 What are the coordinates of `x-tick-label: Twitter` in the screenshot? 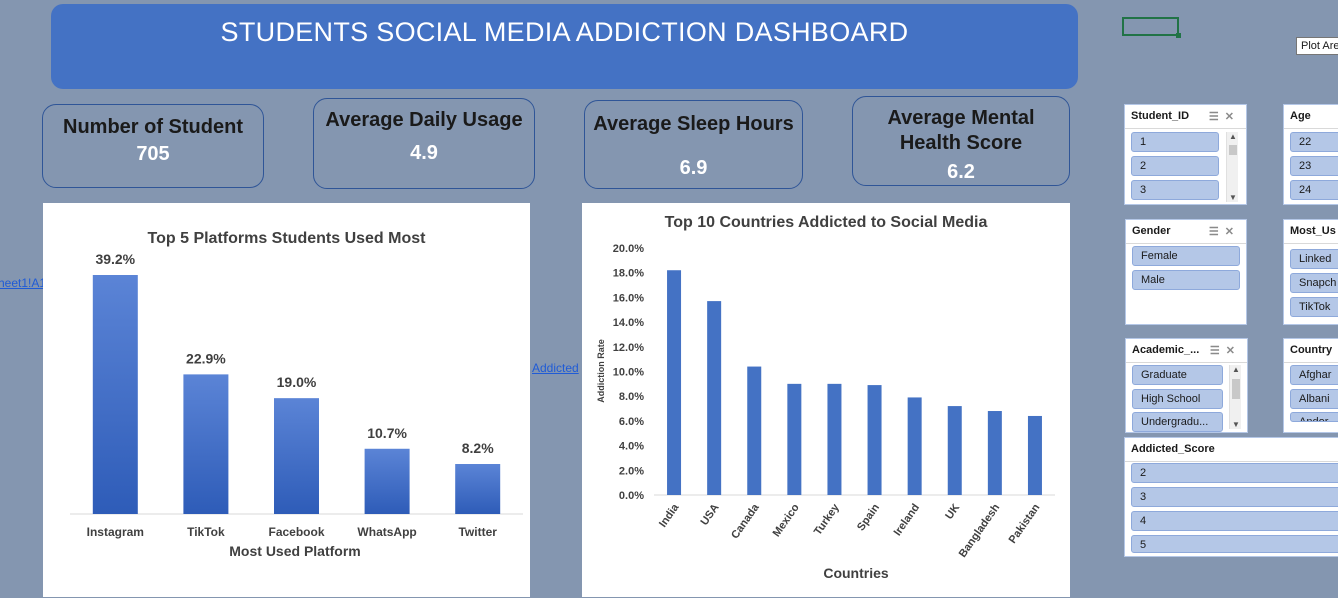 It's located at (477, 532).